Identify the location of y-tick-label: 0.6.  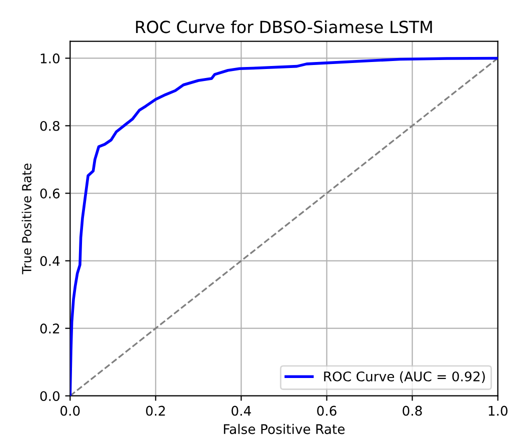
(50, 193).